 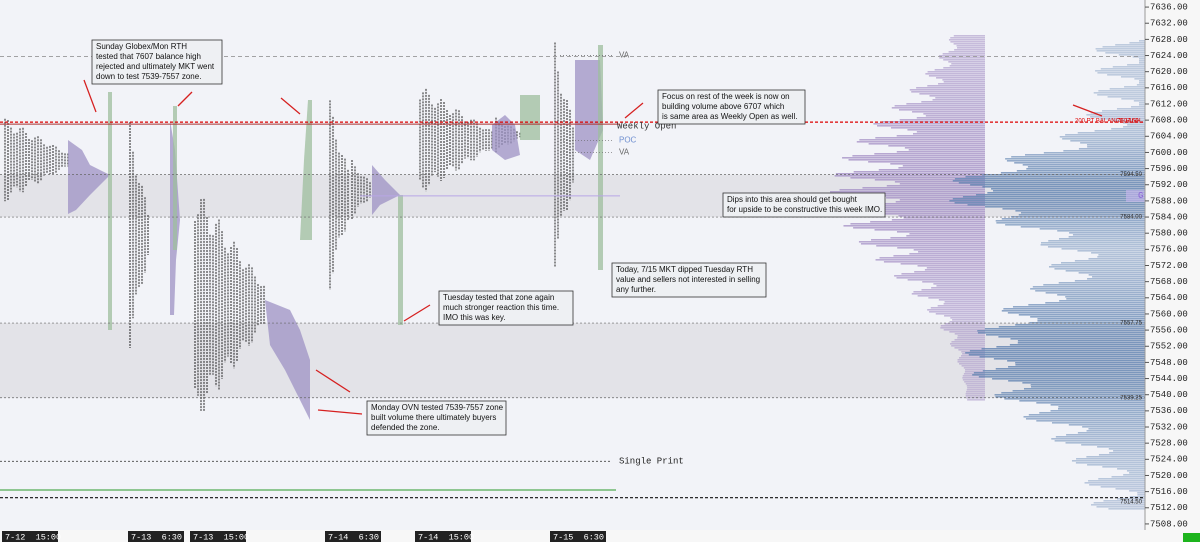 What do you see at coordinates (501, 307) in the screenshot?
I see `annotation-text: much stronger reaction this time.` at bounding box center [501, 307].